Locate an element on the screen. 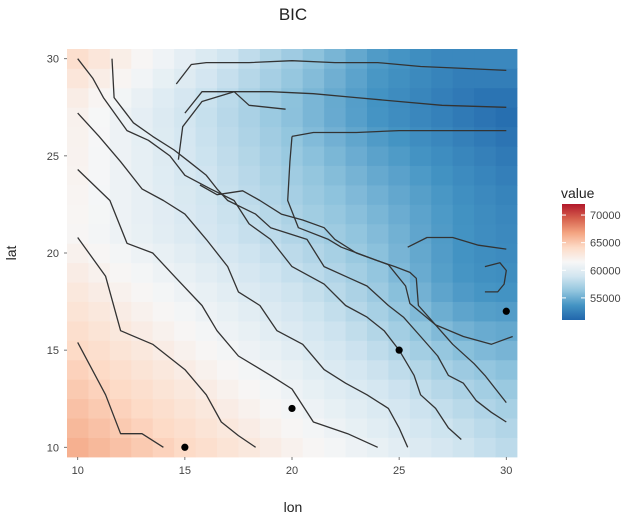 The height and width of the screenshot is (519, 638). contour-line is located at coordinates (400, 240).